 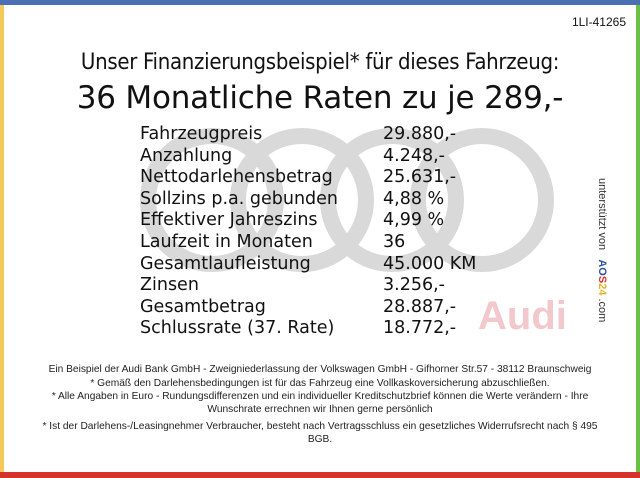 What do you see at coordinates (394, 241) in the screenshot?
I see `row-value: 36` at bounding box center [394, 241].